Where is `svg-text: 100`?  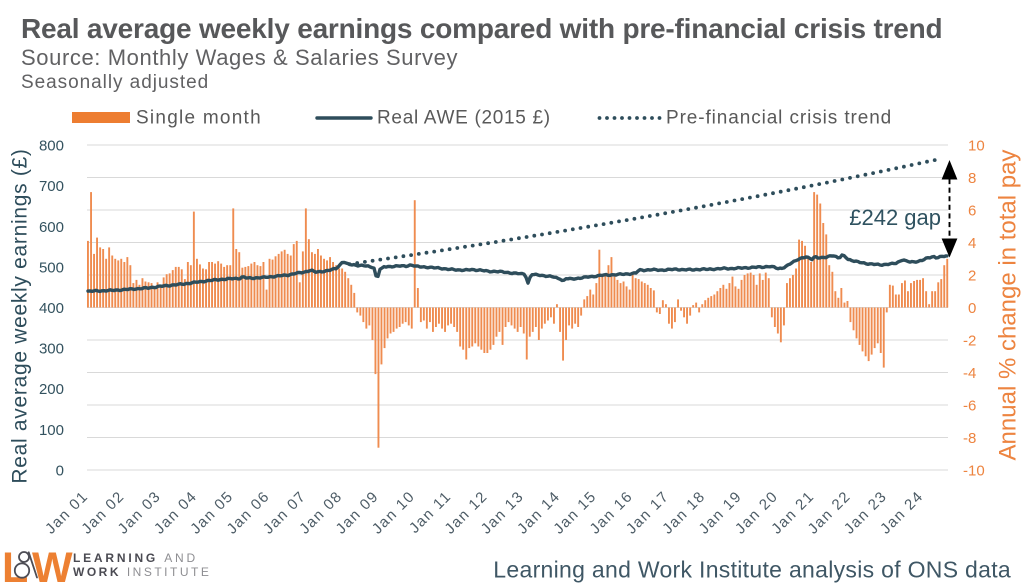
svg-text: 100 is located at coordinates (51, 430).